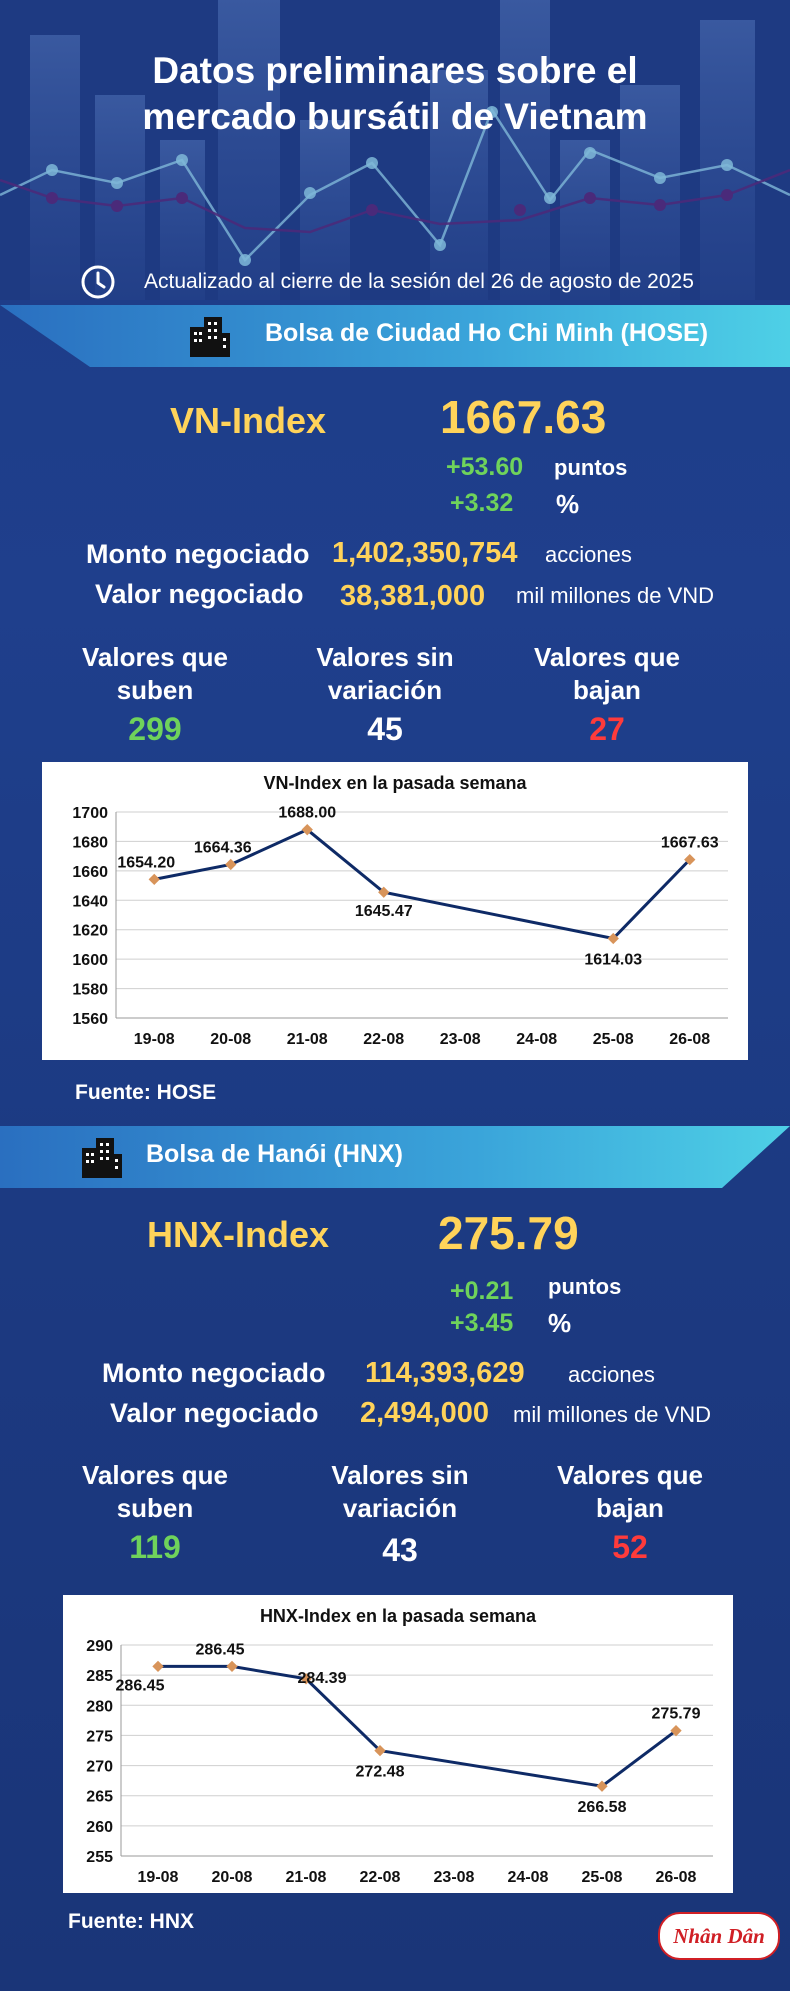  What do you see at coordinates (425, 553) in the screenshot?
I see `hose-volume-value: 1,402,350,754` at bounding box center [425, 553].